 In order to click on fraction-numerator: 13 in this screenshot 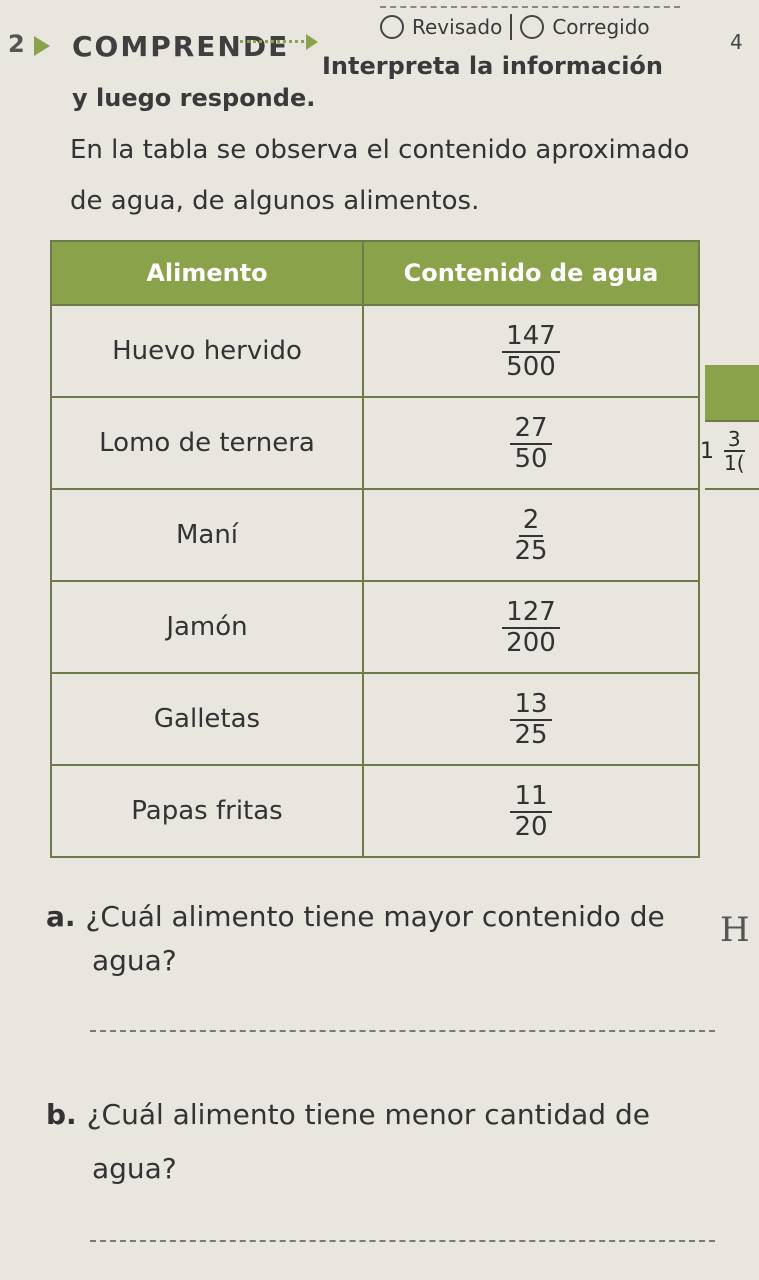, I will do `click(531, 705)`.